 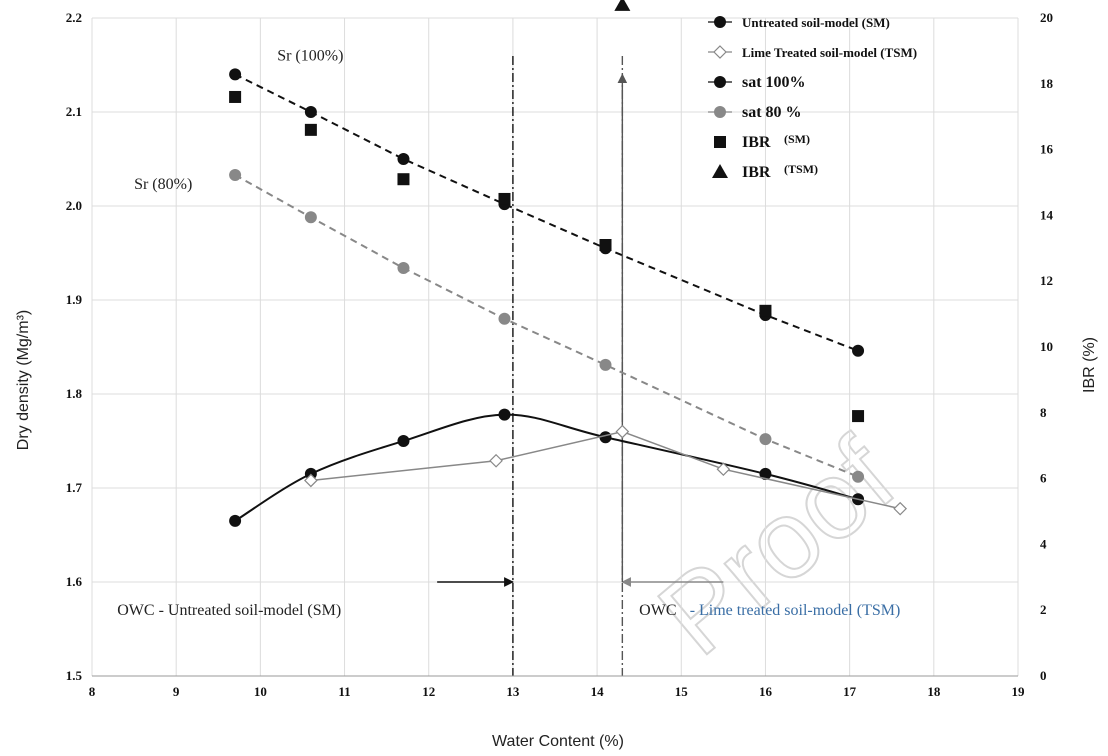 What do you see at coordinates (1047, 149) in the screenshot?
I see `y2-tick-label: 16` at bounding box center [1047, 149].